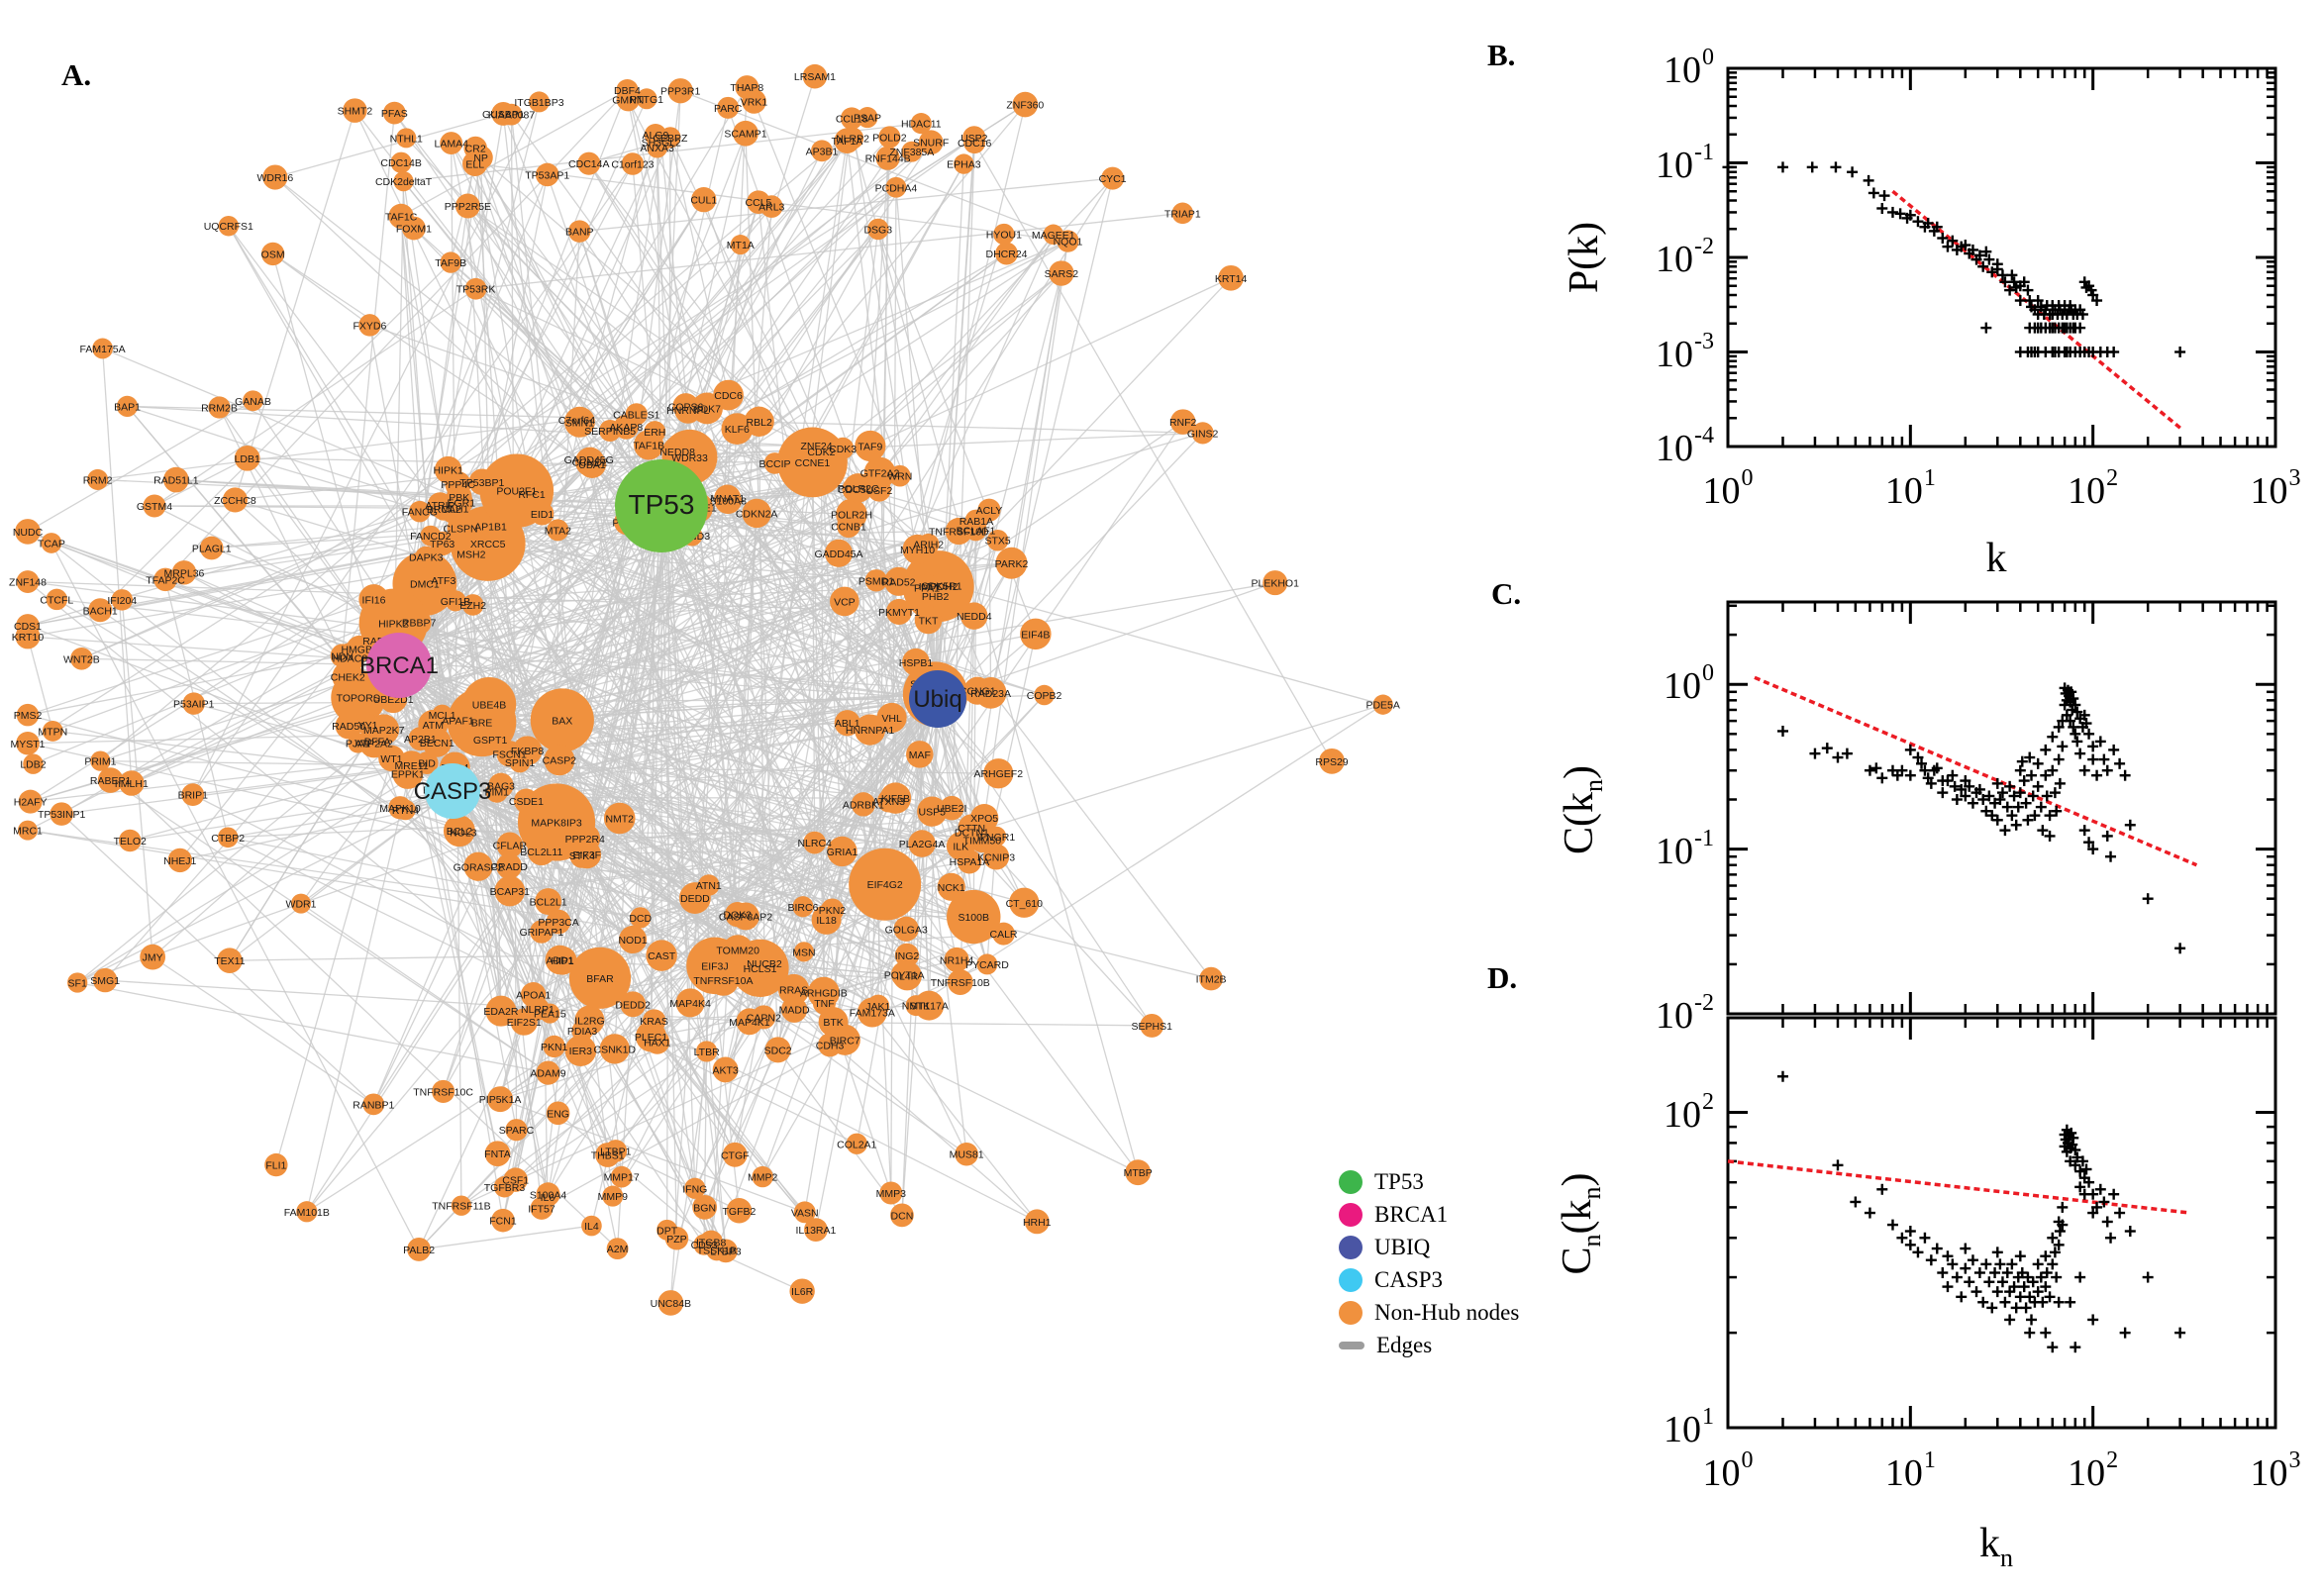 This screenshot has width=2323, height=1596. What do you see at coordinates (936, 597) in the screenshot?
I see `node-label: PHB2` at bounding box center [936, 597].